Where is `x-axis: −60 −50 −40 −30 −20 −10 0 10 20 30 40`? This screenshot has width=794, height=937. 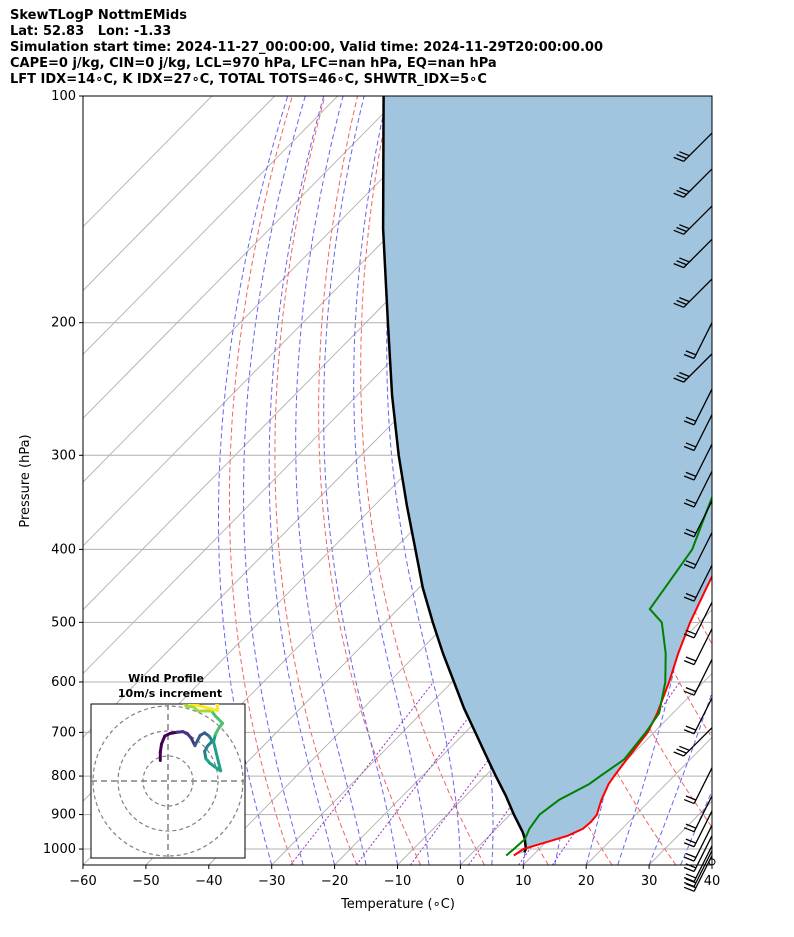
x-axis: −60 −50 −40 −30 −20 −10 0 10 20 30 40 is located at coordinates (394, 877).